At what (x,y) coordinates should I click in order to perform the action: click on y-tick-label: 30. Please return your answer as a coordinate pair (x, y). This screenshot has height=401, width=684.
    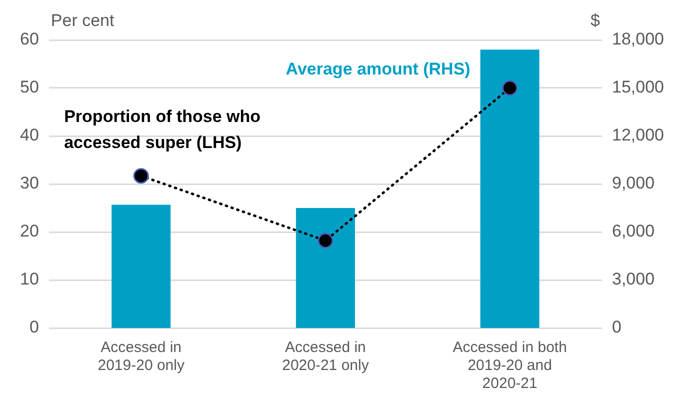
    Looking at the image, I should click on (29, 183).